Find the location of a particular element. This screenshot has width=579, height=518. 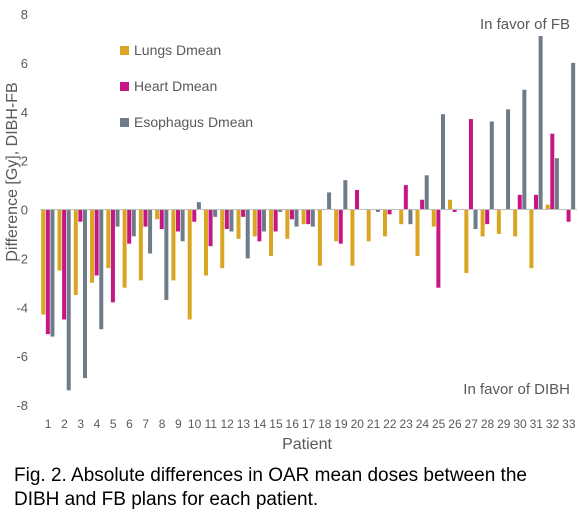

x-tick-label: 4 is located at coordinates (97, 424).